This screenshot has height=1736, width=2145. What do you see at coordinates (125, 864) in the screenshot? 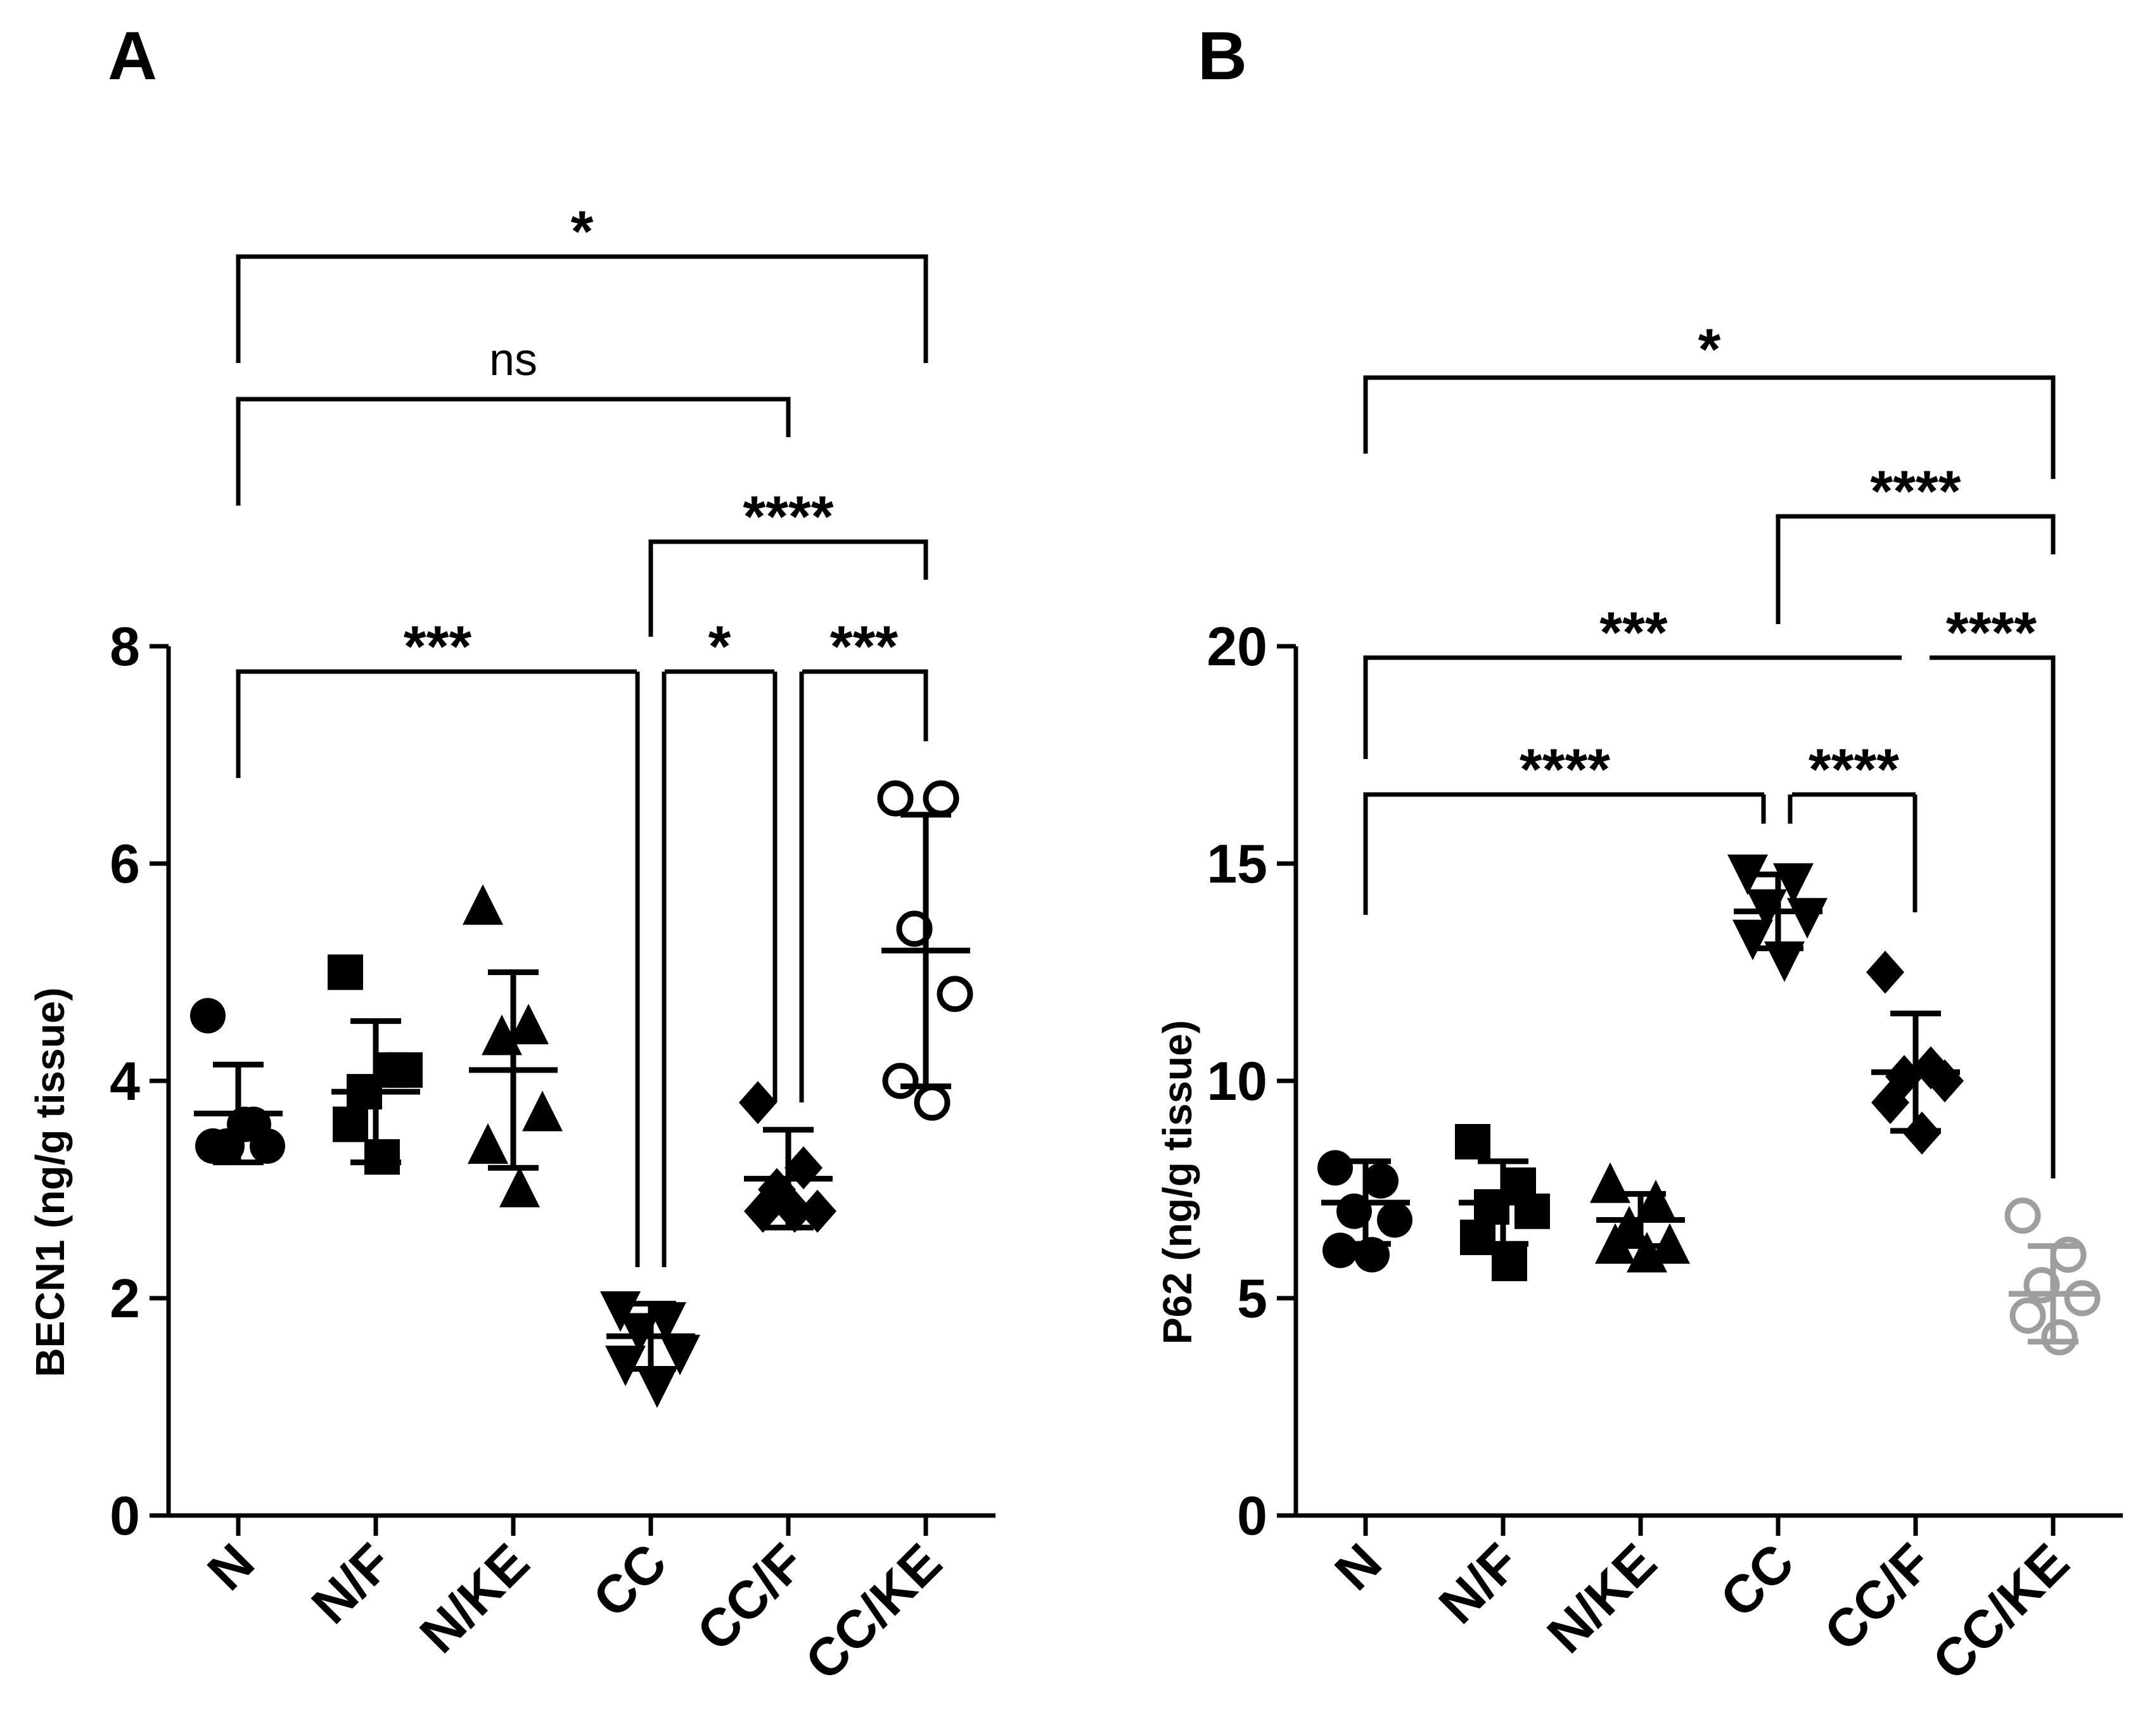
I see `y-tick-label: 6` at bounding box center [125, 864].